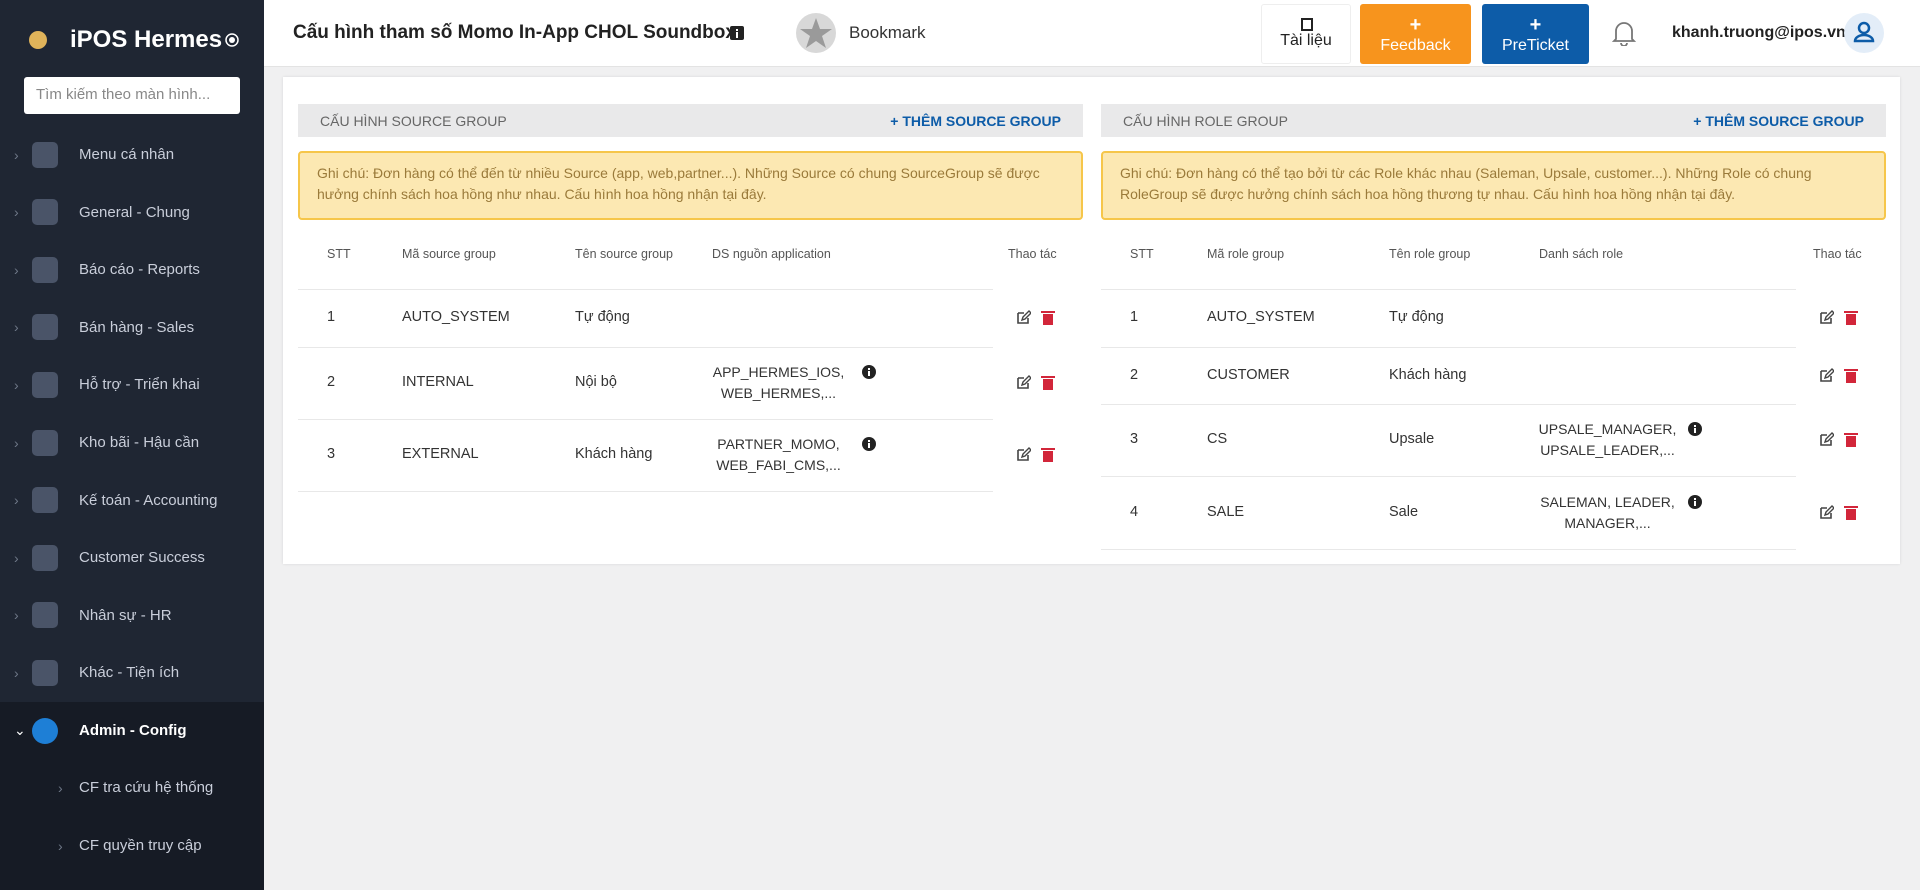 This screenshot has width=1920, height=890. What do you see at coordinates (1759, 32) in the screenshot?
I see `user-email: khanh.truong@ipos.vn` at bounding box center [1759, 32].